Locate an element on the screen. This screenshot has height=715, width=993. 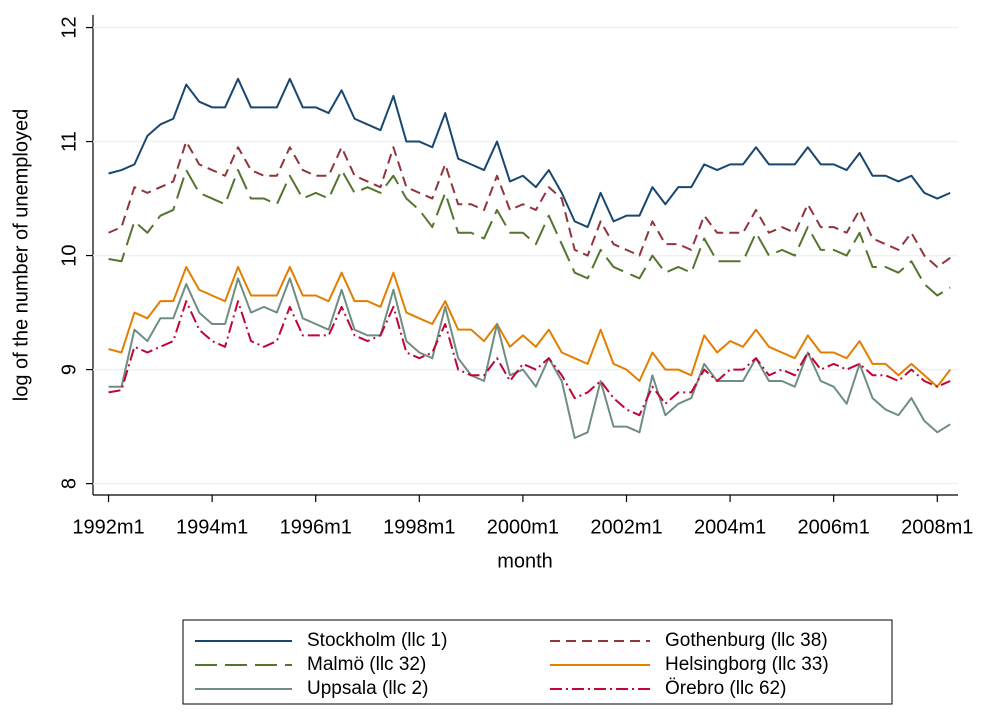
y-tick-label: 10 is located at coordinates (69, 255).